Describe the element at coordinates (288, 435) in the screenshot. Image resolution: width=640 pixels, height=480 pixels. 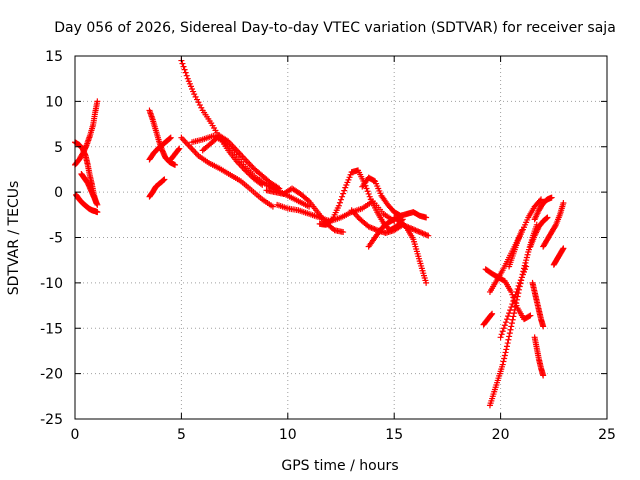
I see `x-tick-label: 10` at that location.